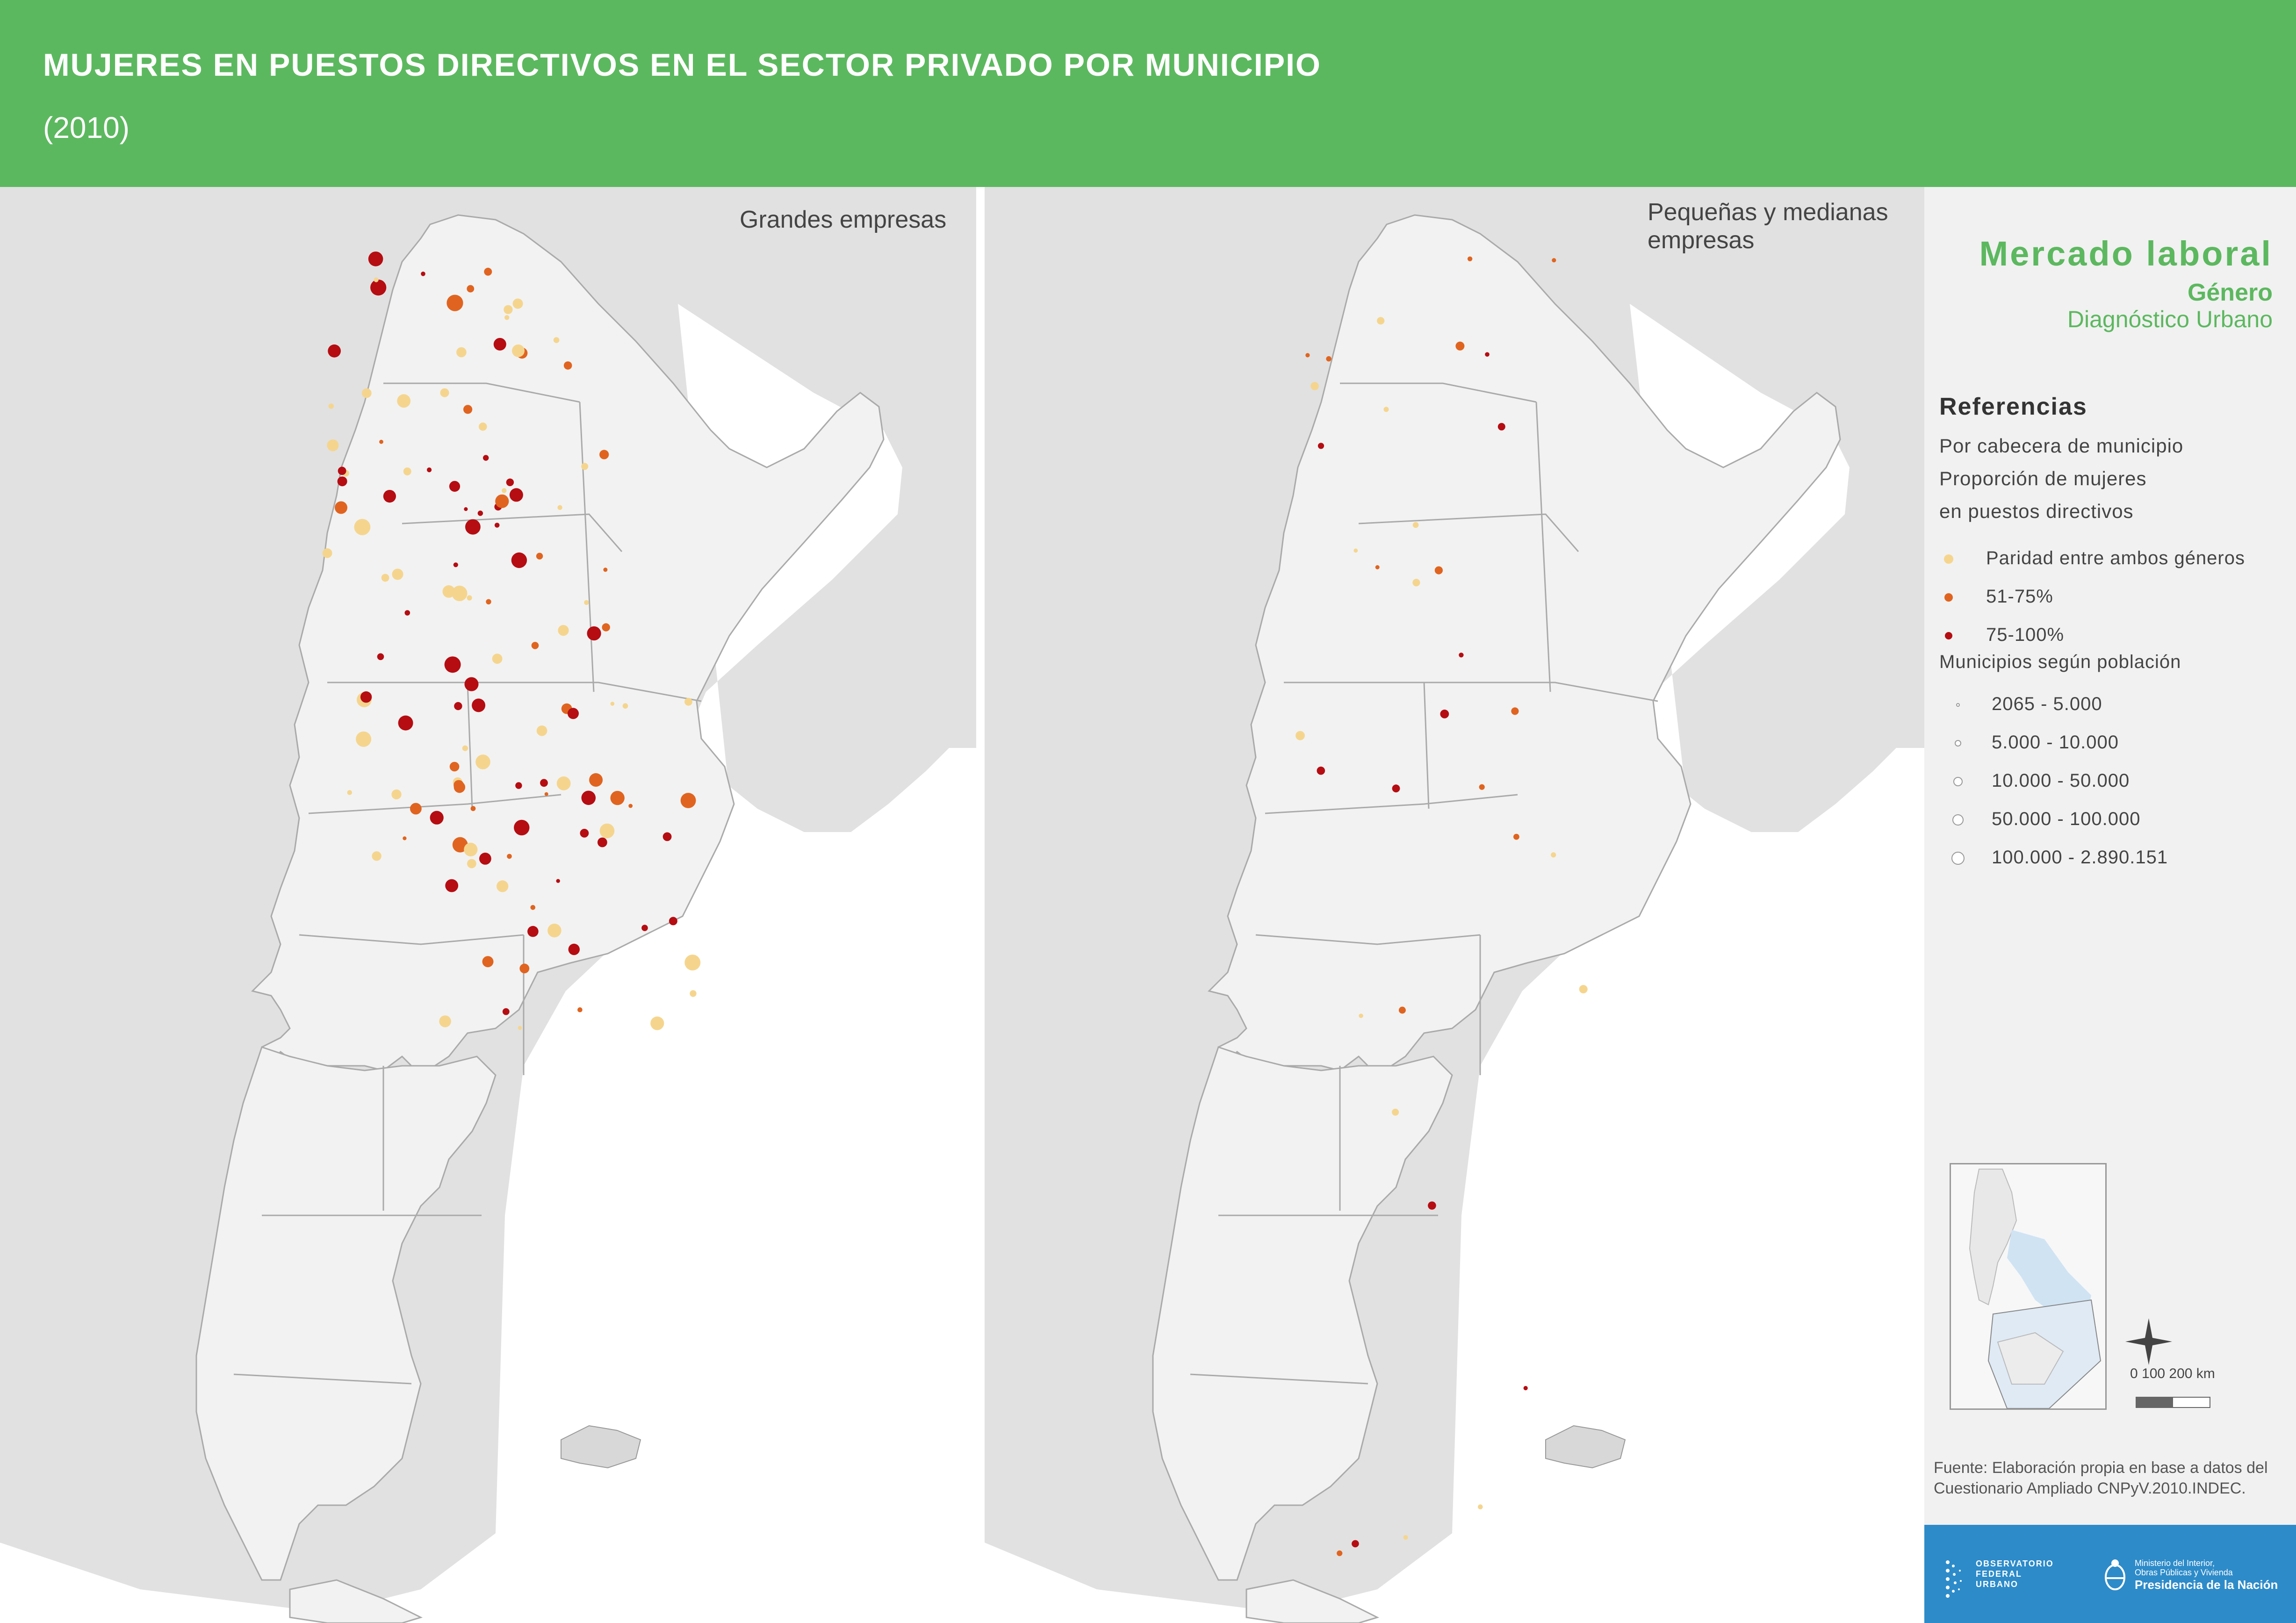 This screenshot has height=1623, width=2296. I want to click on observatorio-logo-text: OBSERVATORIO FEDERAL URBANO, so click(2015, 1573).